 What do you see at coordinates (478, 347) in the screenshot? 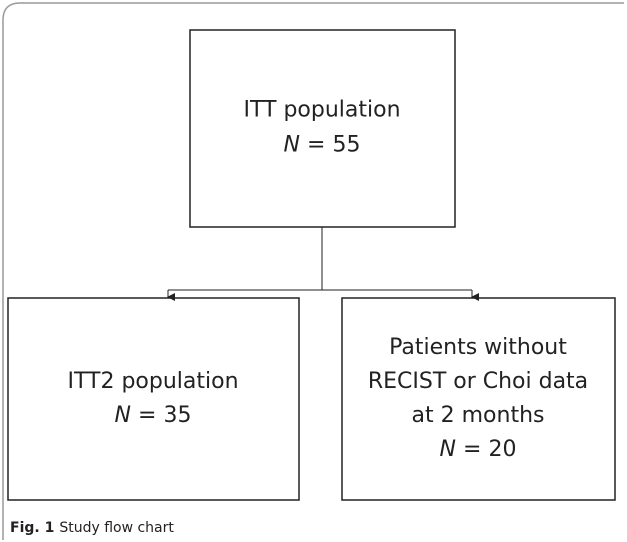
I see `node-label: Patients without` at bounding box center [478, 347].